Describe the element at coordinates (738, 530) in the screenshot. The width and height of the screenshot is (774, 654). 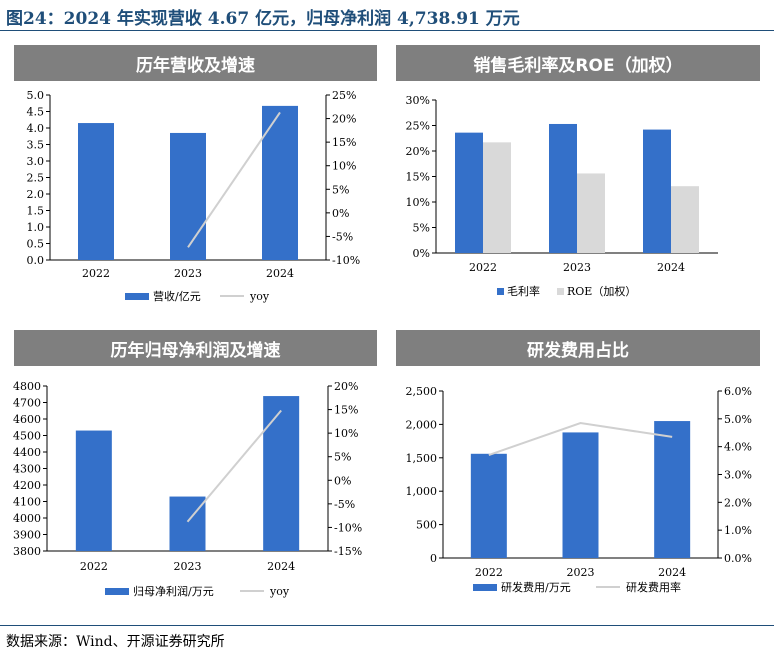
I see `rnd-right-tick-label: 1.0%` at that location.